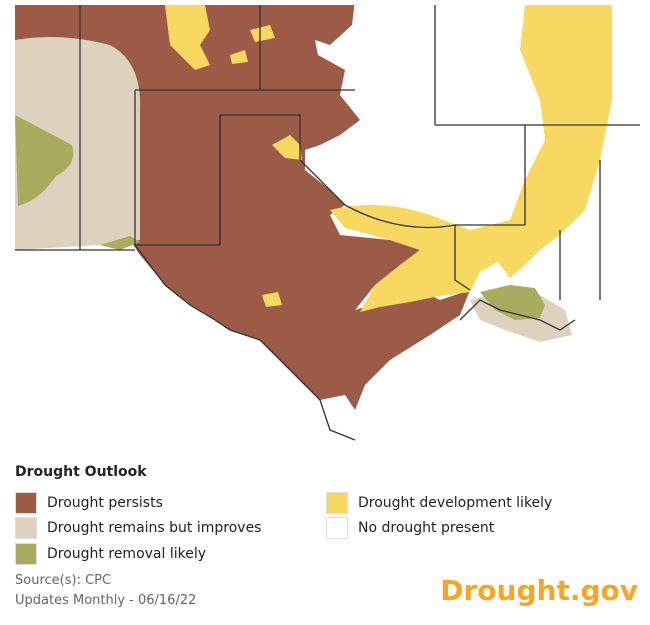 The height and width of the screenshot is (625, 650). I want to click on legend-item: No drought present, so click(410, 528).